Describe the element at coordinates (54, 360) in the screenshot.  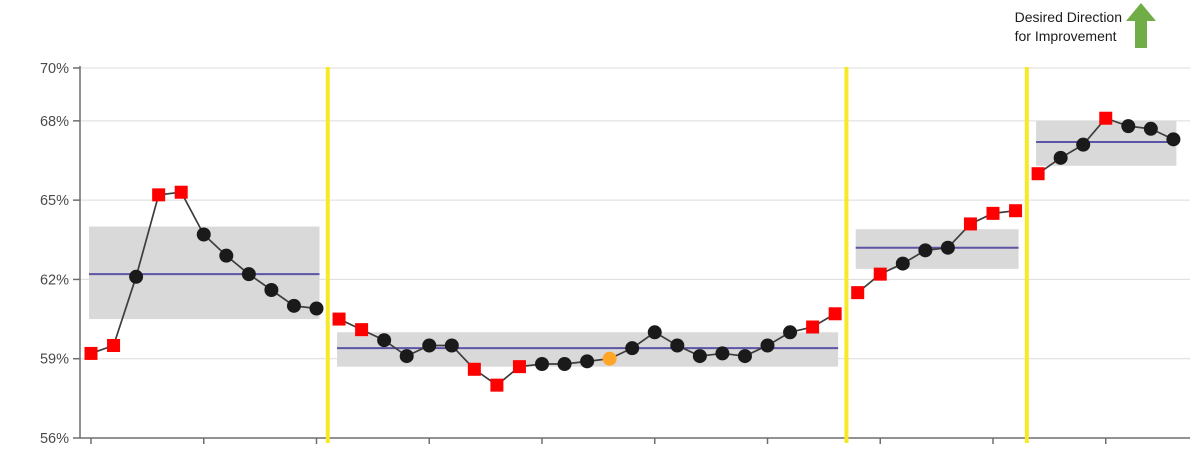
I see `y-axis-label: 59%` at that location.